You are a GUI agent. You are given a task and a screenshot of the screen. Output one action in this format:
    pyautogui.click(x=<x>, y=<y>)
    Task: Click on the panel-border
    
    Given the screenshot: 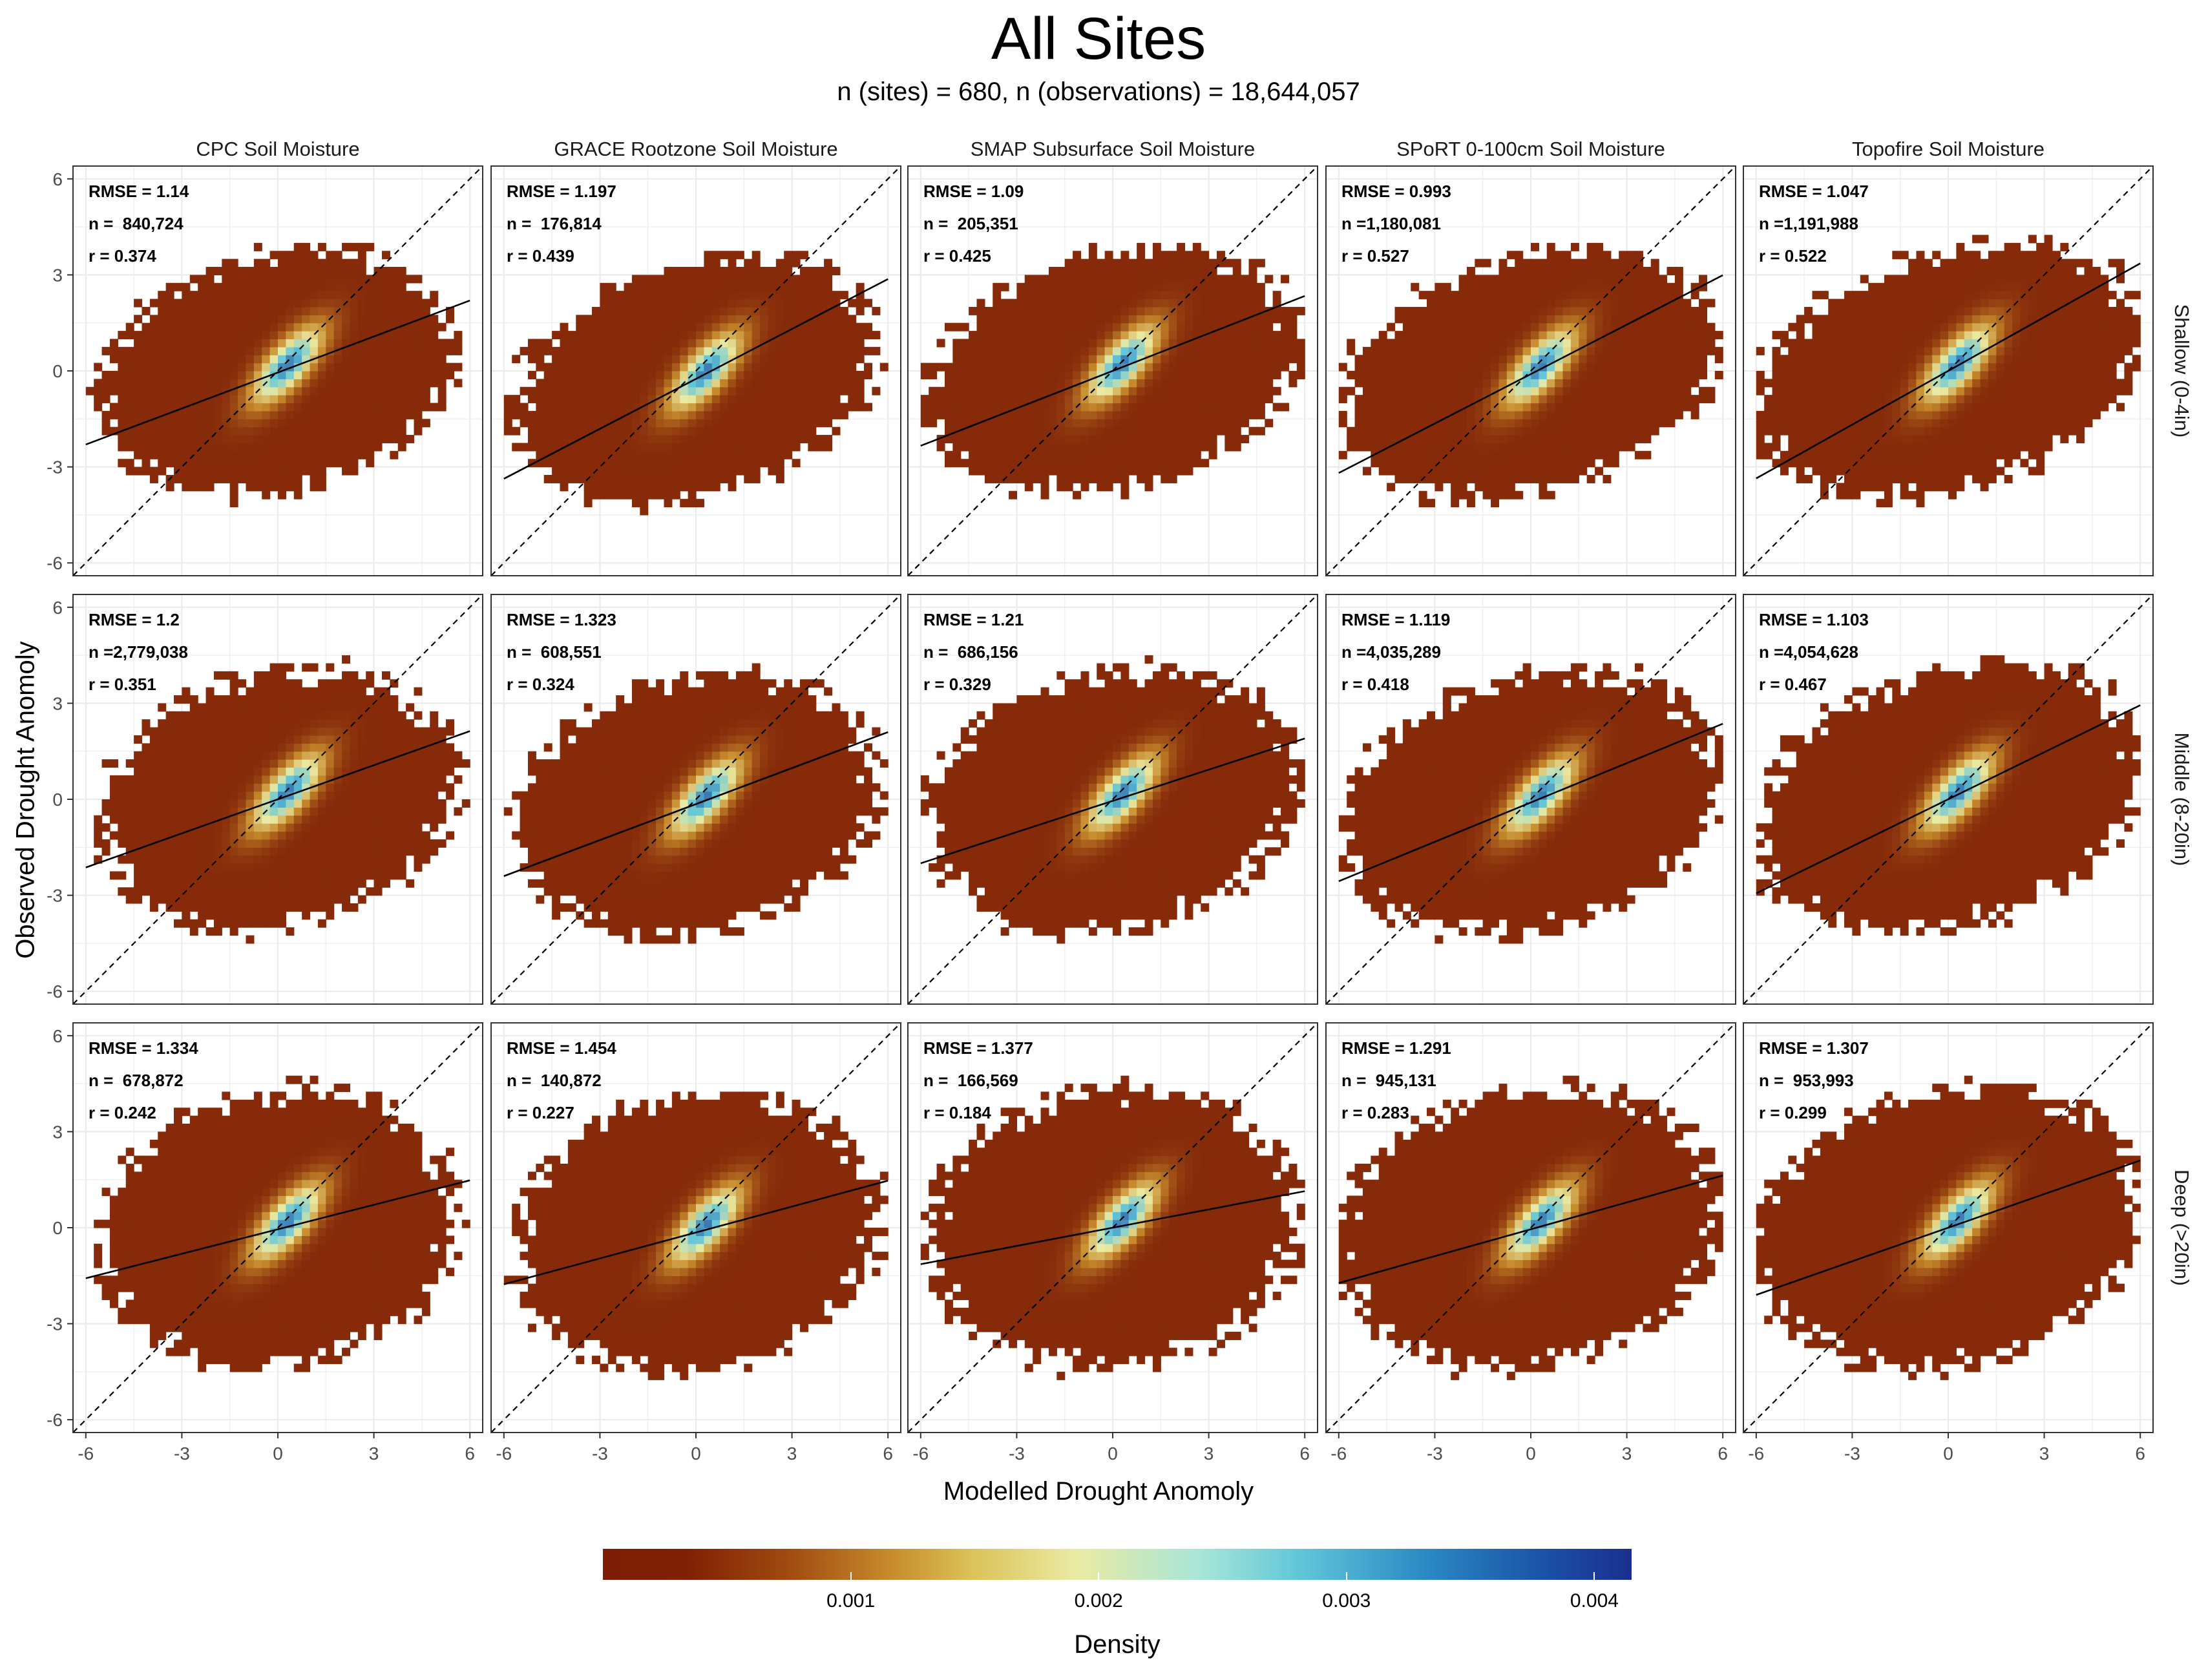 What is the action you would take?
    pyautogui.click(x=1530, y=370)
    